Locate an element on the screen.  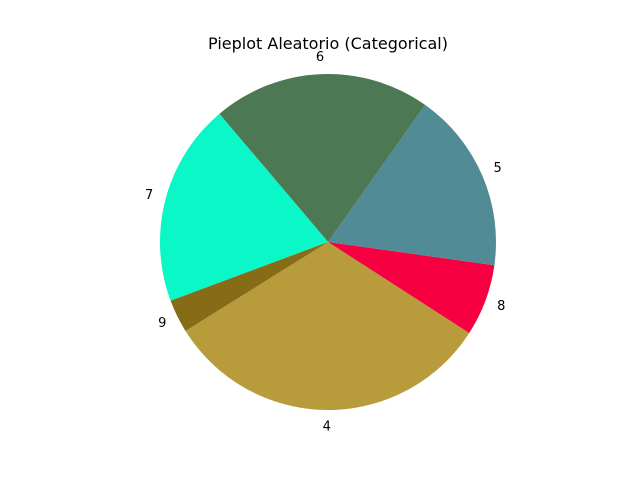
slice-label-9: 9 is located at coordinates (162, 323).